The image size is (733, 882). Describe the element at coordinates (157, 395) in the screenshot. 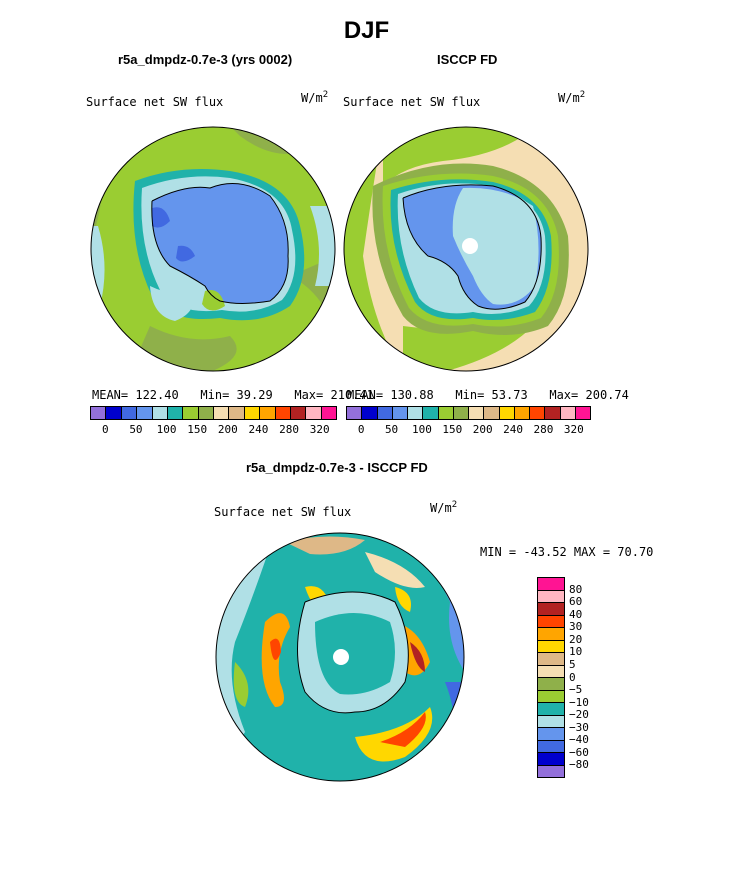

I see `panel1-mean: 122.40` at that location.